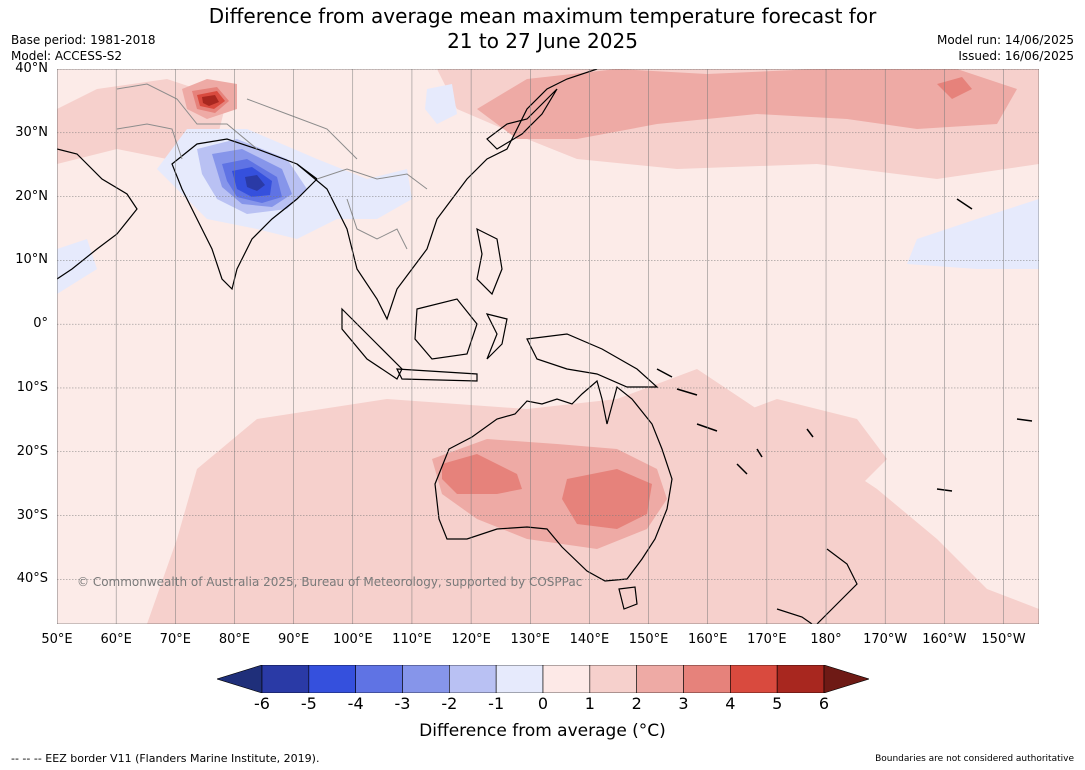  What do you see at coordinates (885, 639) in the screenshot?
I see `longitude-label: 170°W` at bounding box center [885, 639].